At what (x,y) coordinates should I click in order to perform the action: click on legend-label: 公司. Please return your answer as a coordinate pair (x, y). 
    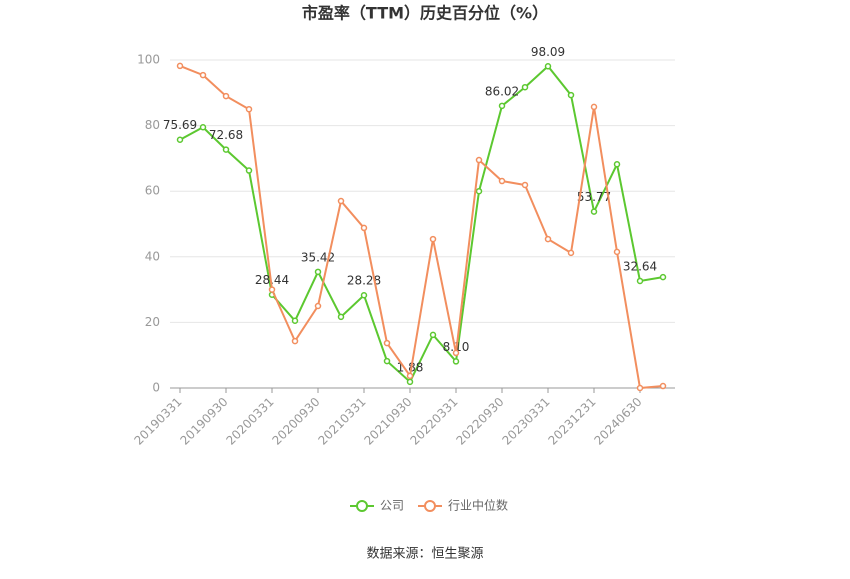
    Looking at the image, I should click on (392, 506).